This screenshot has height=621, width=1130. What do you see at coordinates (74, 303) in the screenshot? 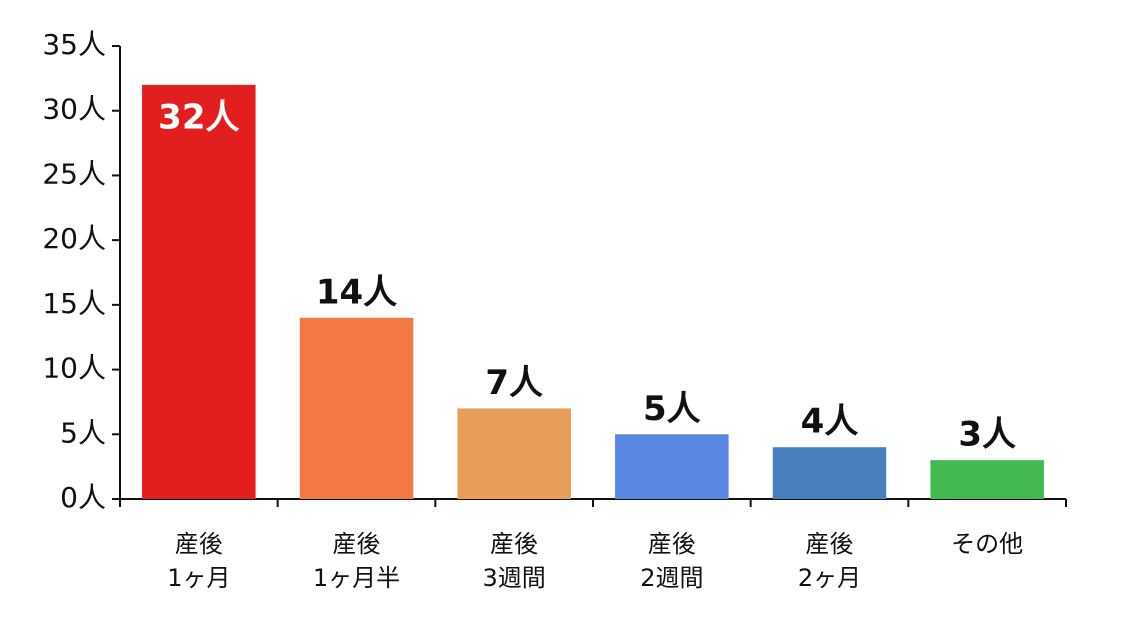
I see `y-tick-label: 15人` at bounding box center [74, 303].